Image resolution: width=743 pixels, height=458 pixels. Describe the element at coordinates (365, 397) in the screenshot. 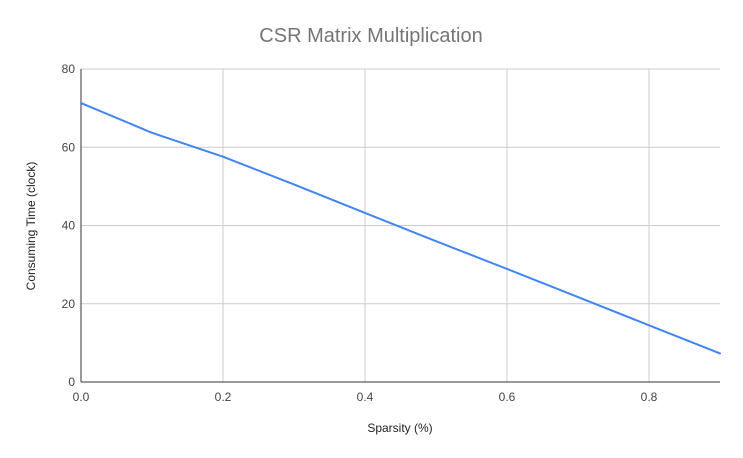

I see `x-tick-label: 0.4` at that location.